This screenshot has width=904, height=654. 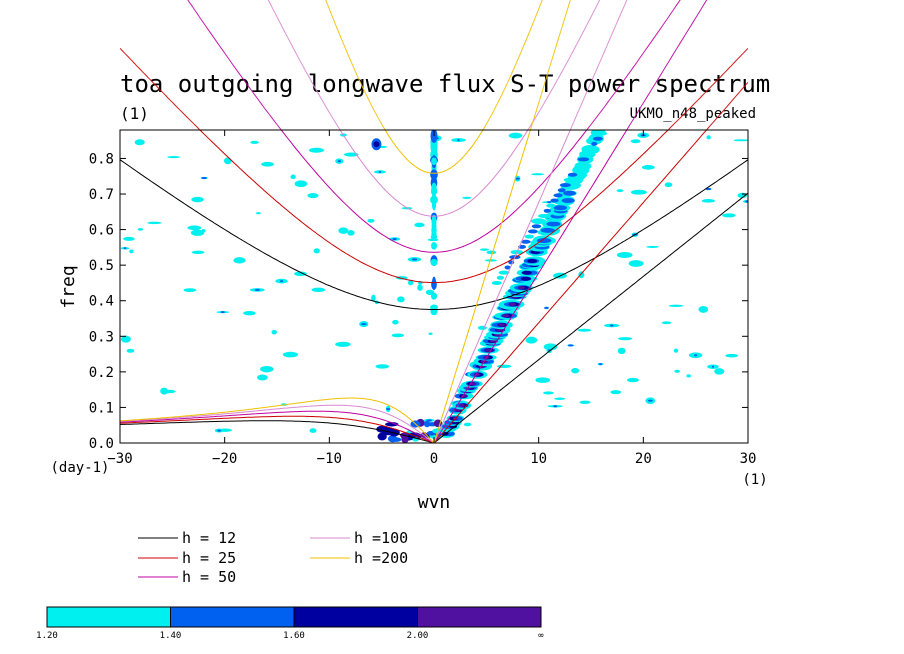 What do you see at coordinates (532, 261) in the screenshot?
I see `kelvin-band-inner` at bounding box center [532, 261].